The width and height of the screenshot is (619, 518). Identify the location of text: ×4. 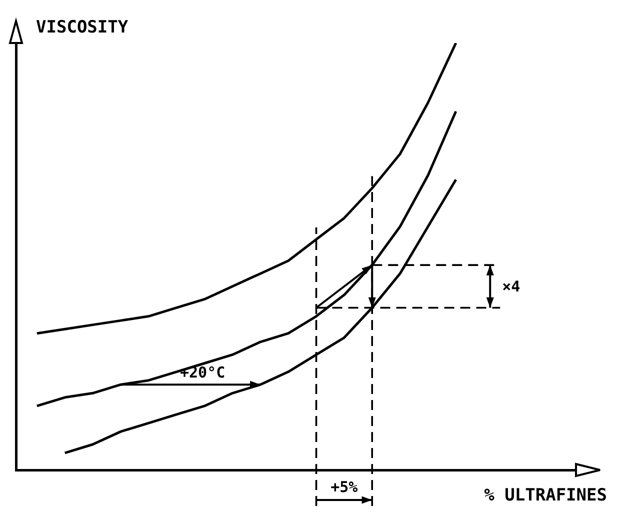
(511, 286).